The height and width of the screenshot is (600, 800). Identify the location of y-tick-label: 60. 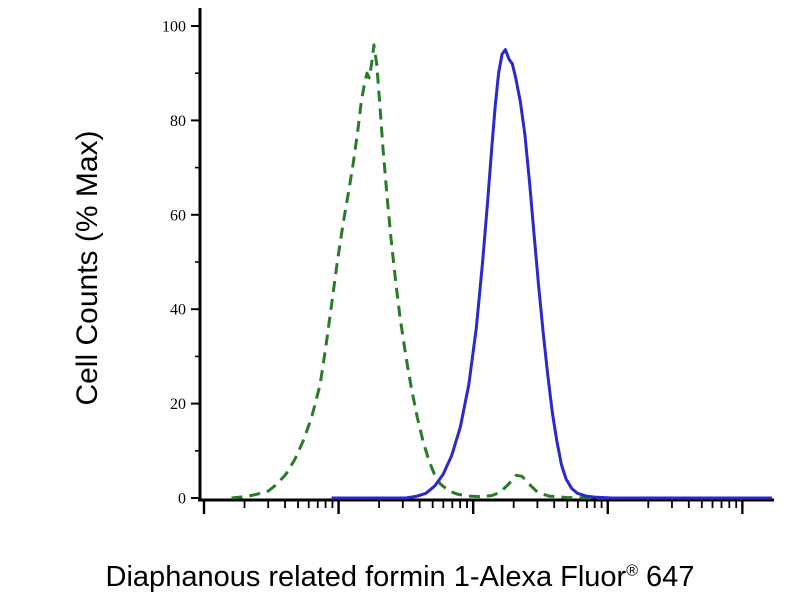
(178, 215).